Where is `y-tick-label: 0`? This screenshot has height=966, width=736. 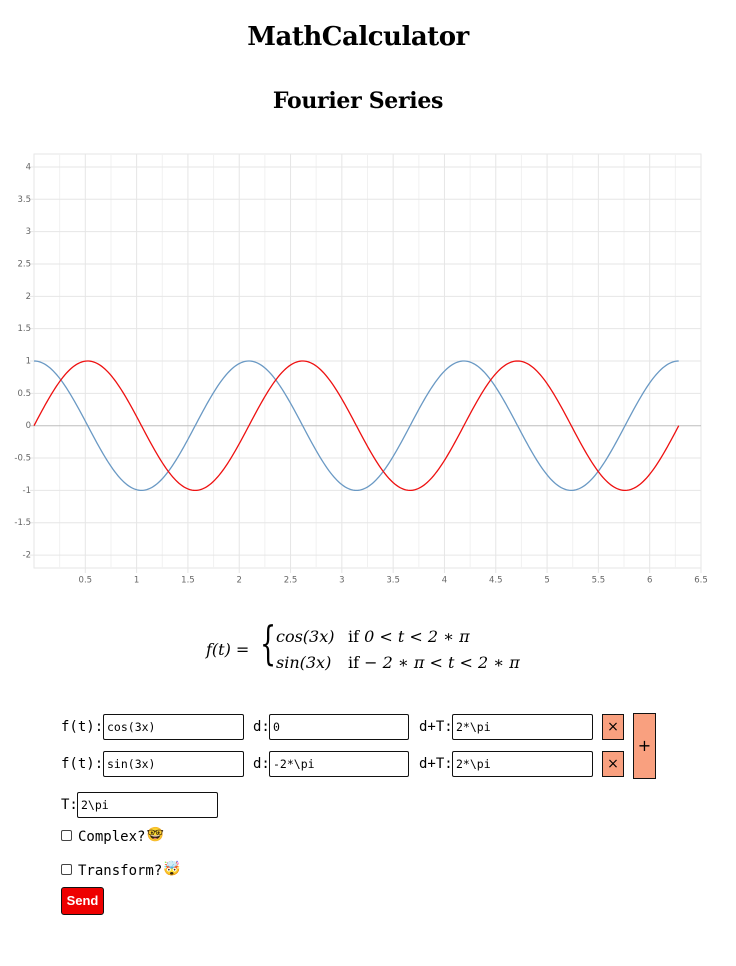
y-tick-label: 0 is located at coordinates (28, 426).